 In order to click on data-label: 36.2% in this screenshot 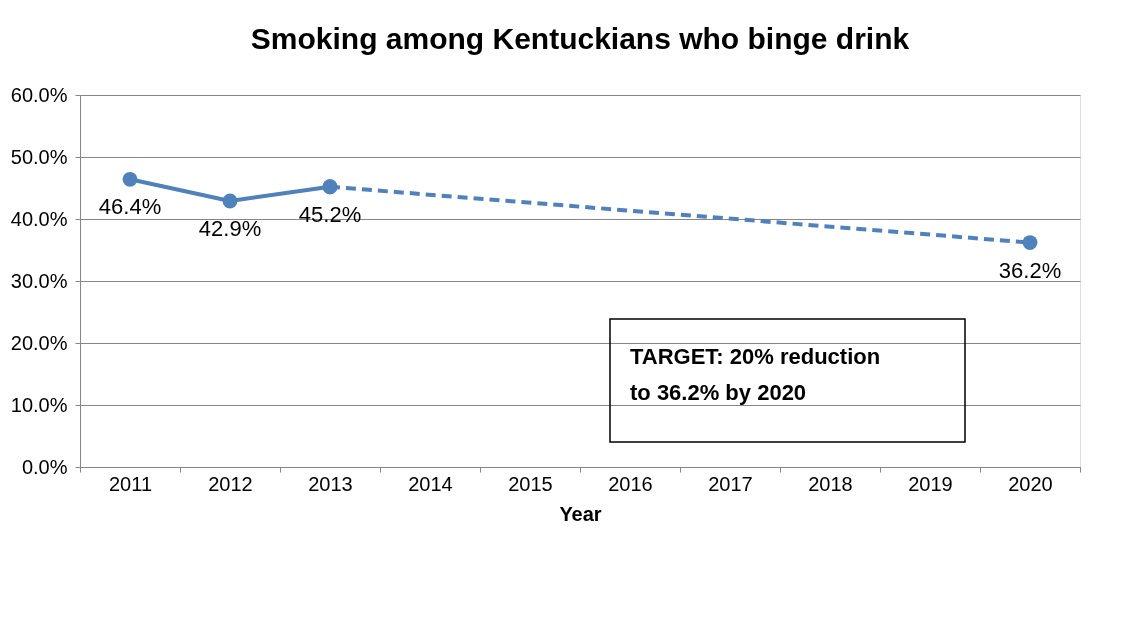, I will do `click(1030, 270)`.